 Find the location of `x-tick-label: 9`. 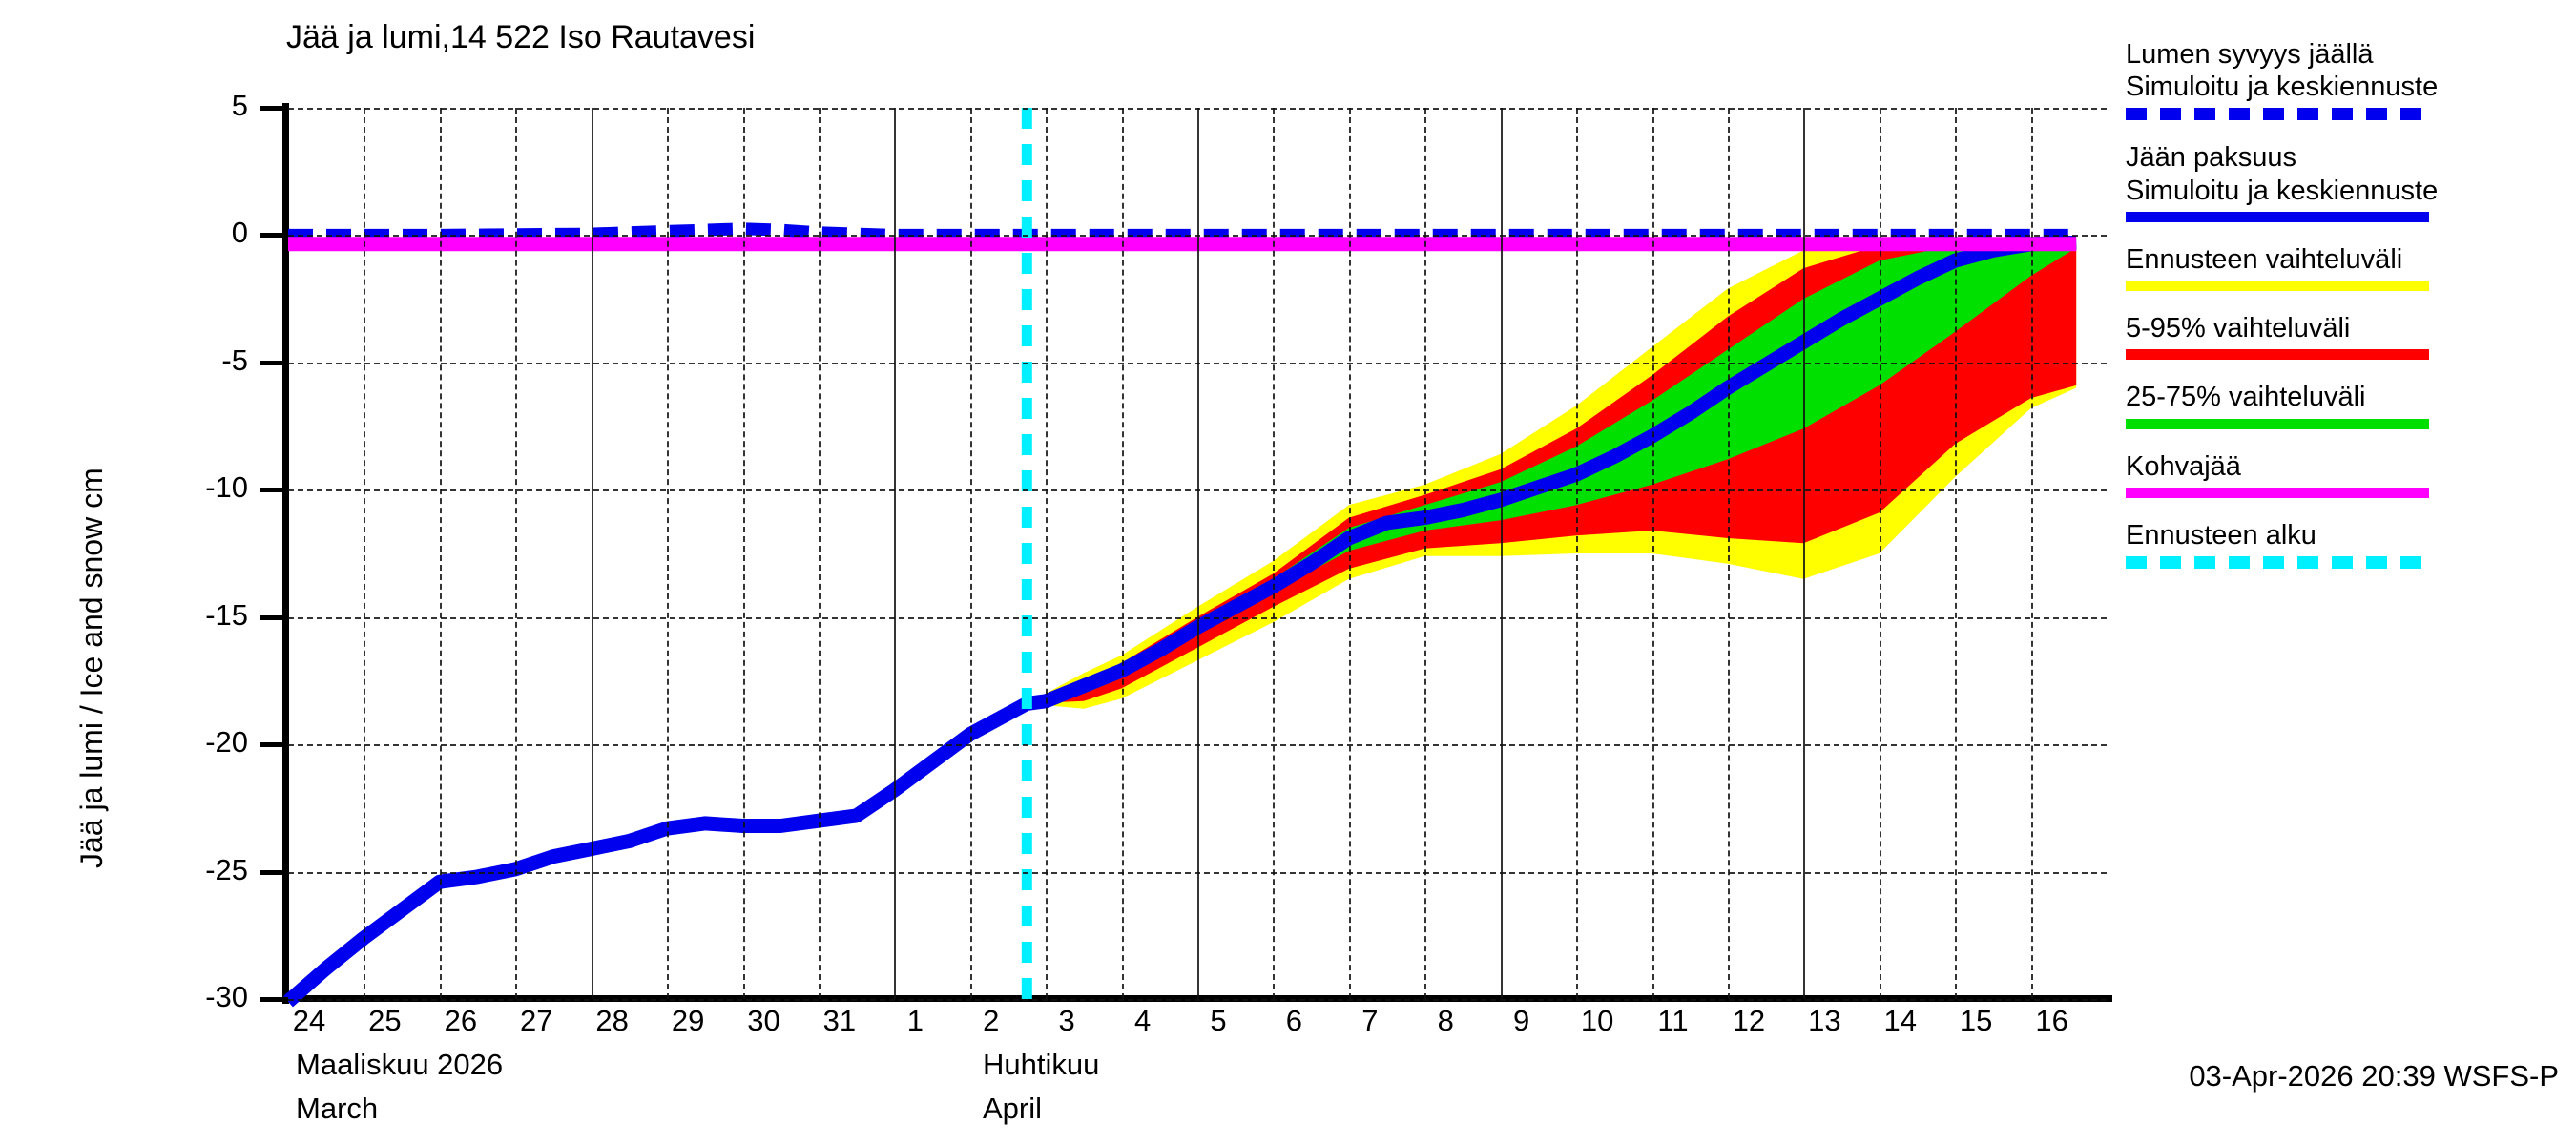

x-tick-label: 9 is located at coordinates (1521, 1021).